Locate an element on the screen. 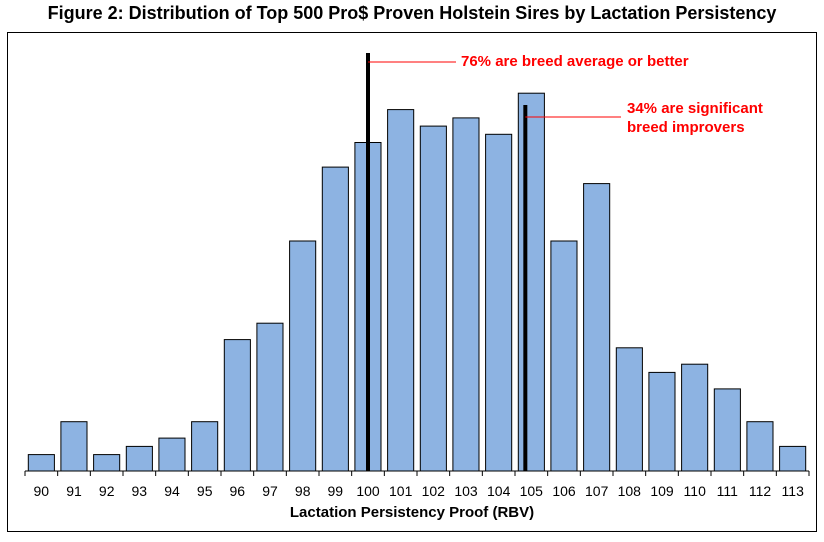 The image size is (824, 542). x-tick-label-95: 95 is located at coordinates (205, 491).